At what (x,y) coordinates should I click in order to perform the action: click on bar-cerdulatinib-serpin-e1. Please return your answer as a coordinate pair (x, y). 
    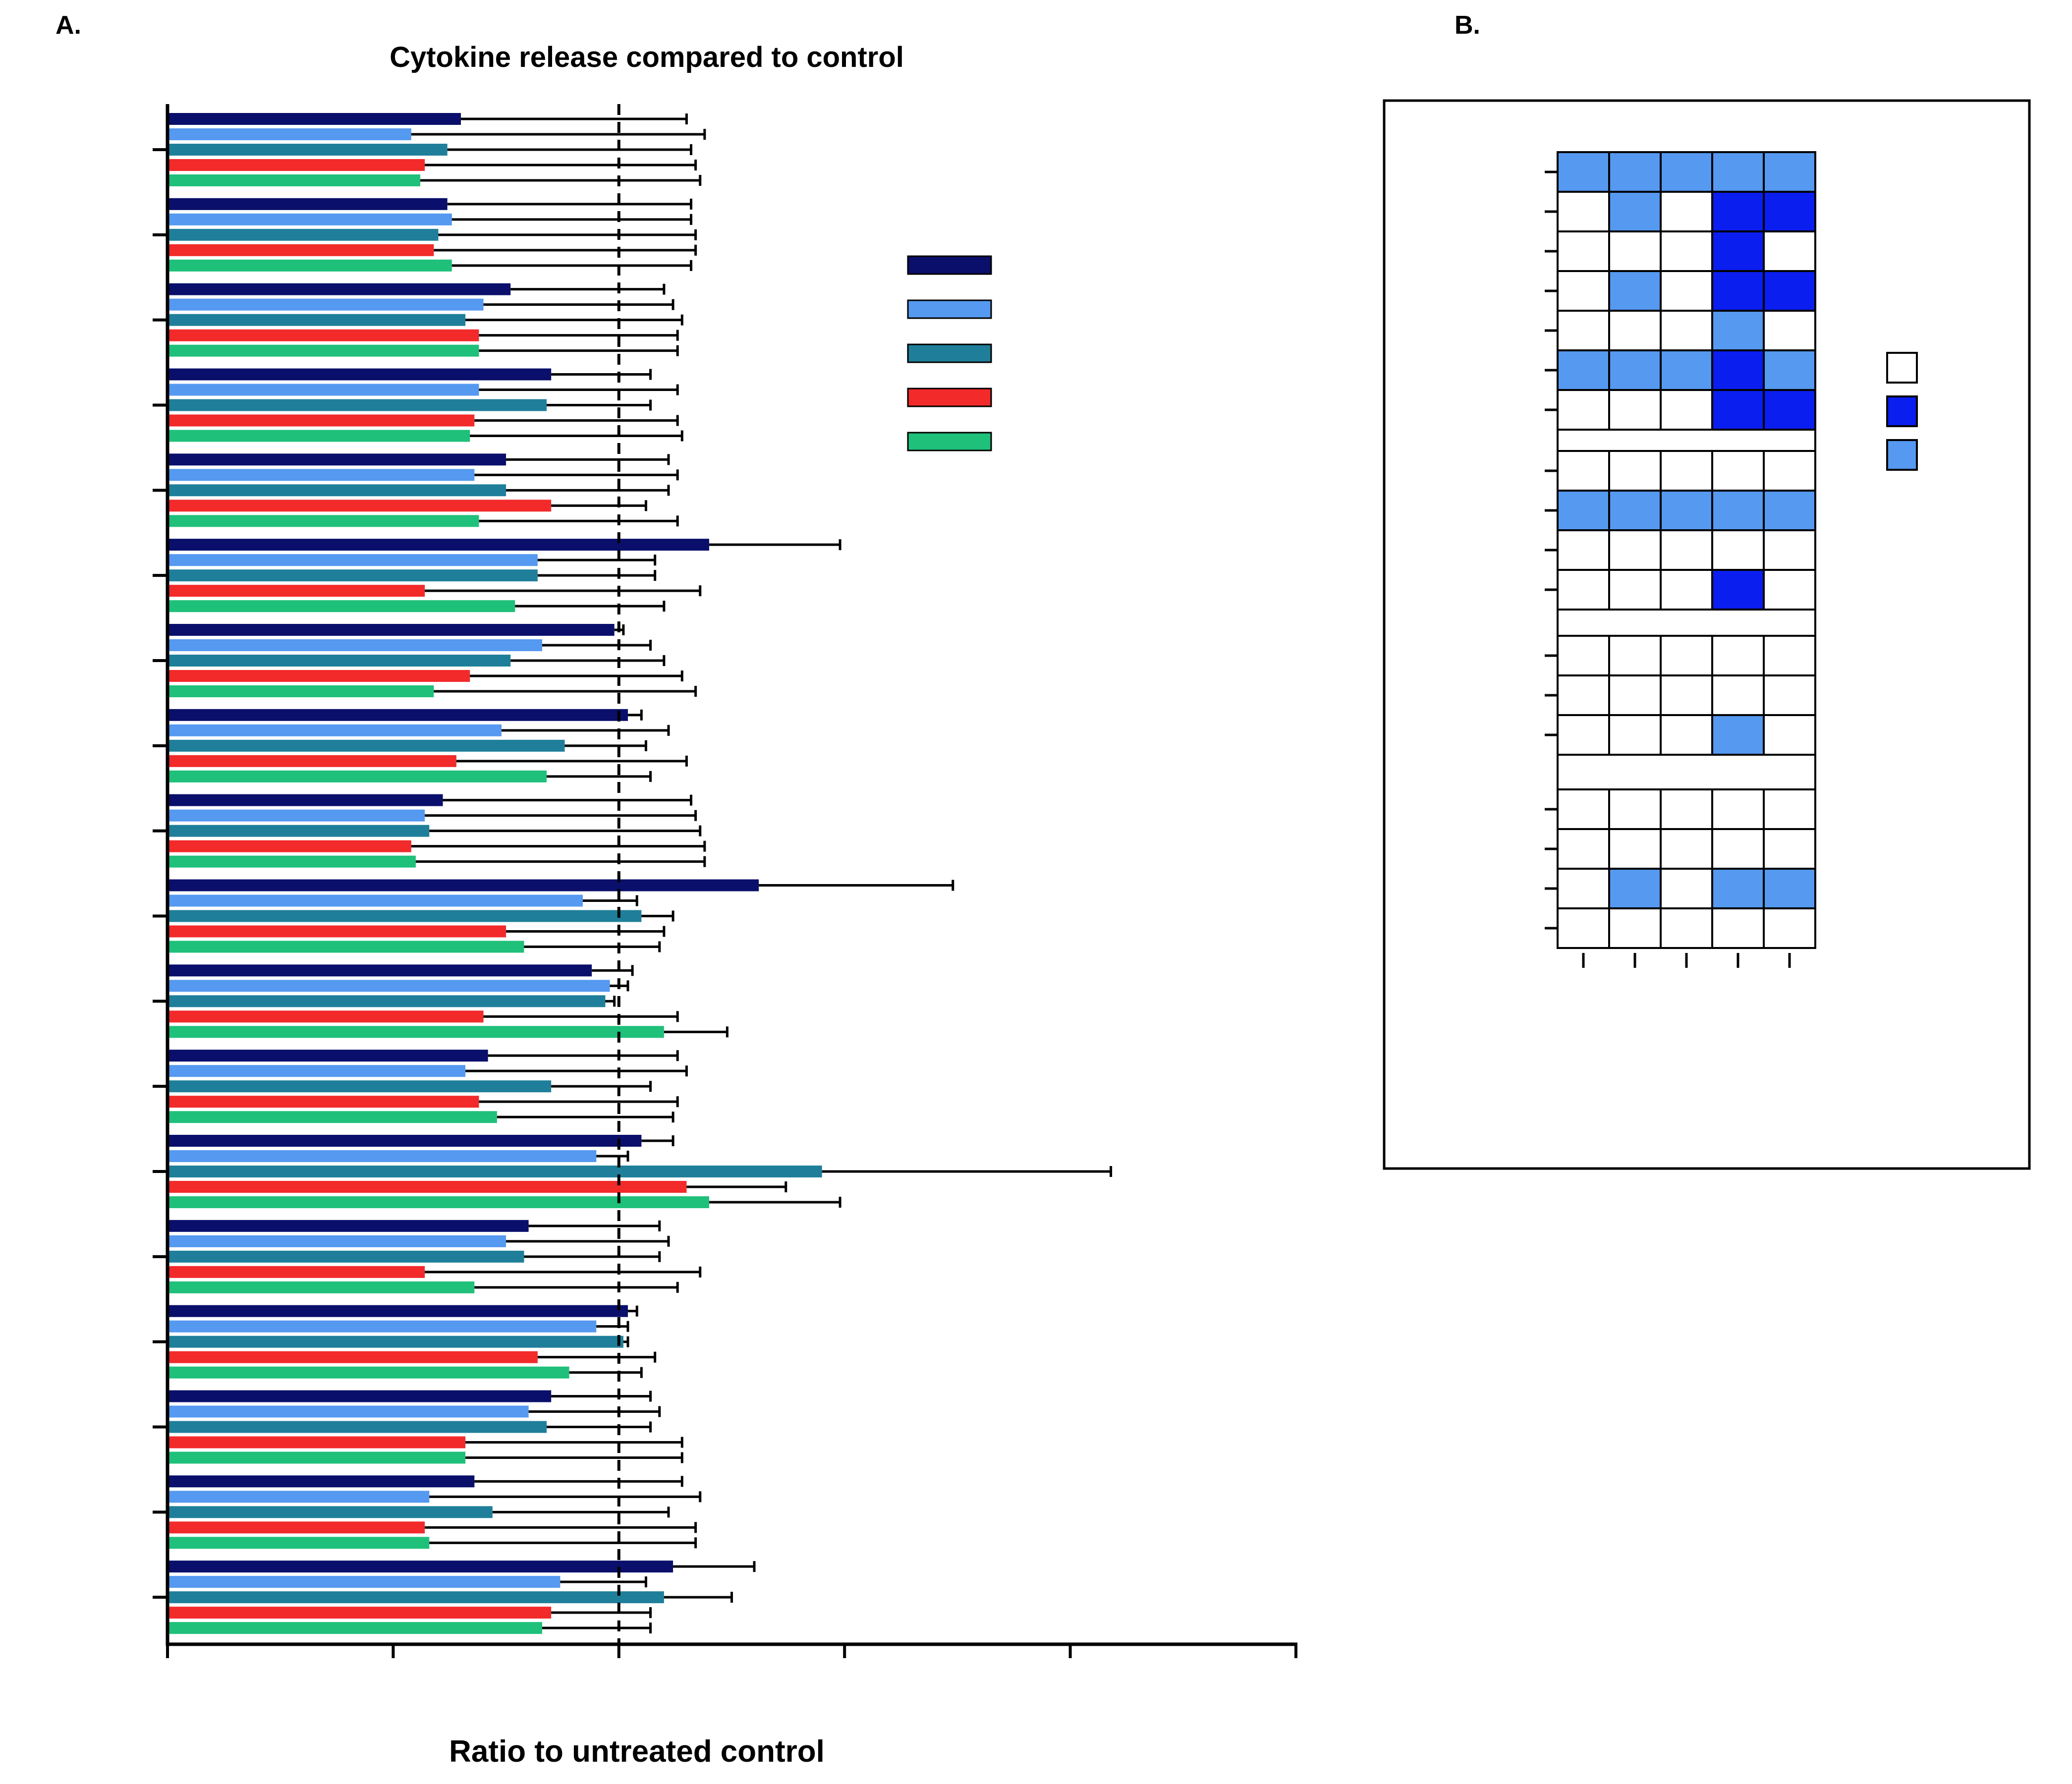
    Looking at the image, I should click on (357, 1427).